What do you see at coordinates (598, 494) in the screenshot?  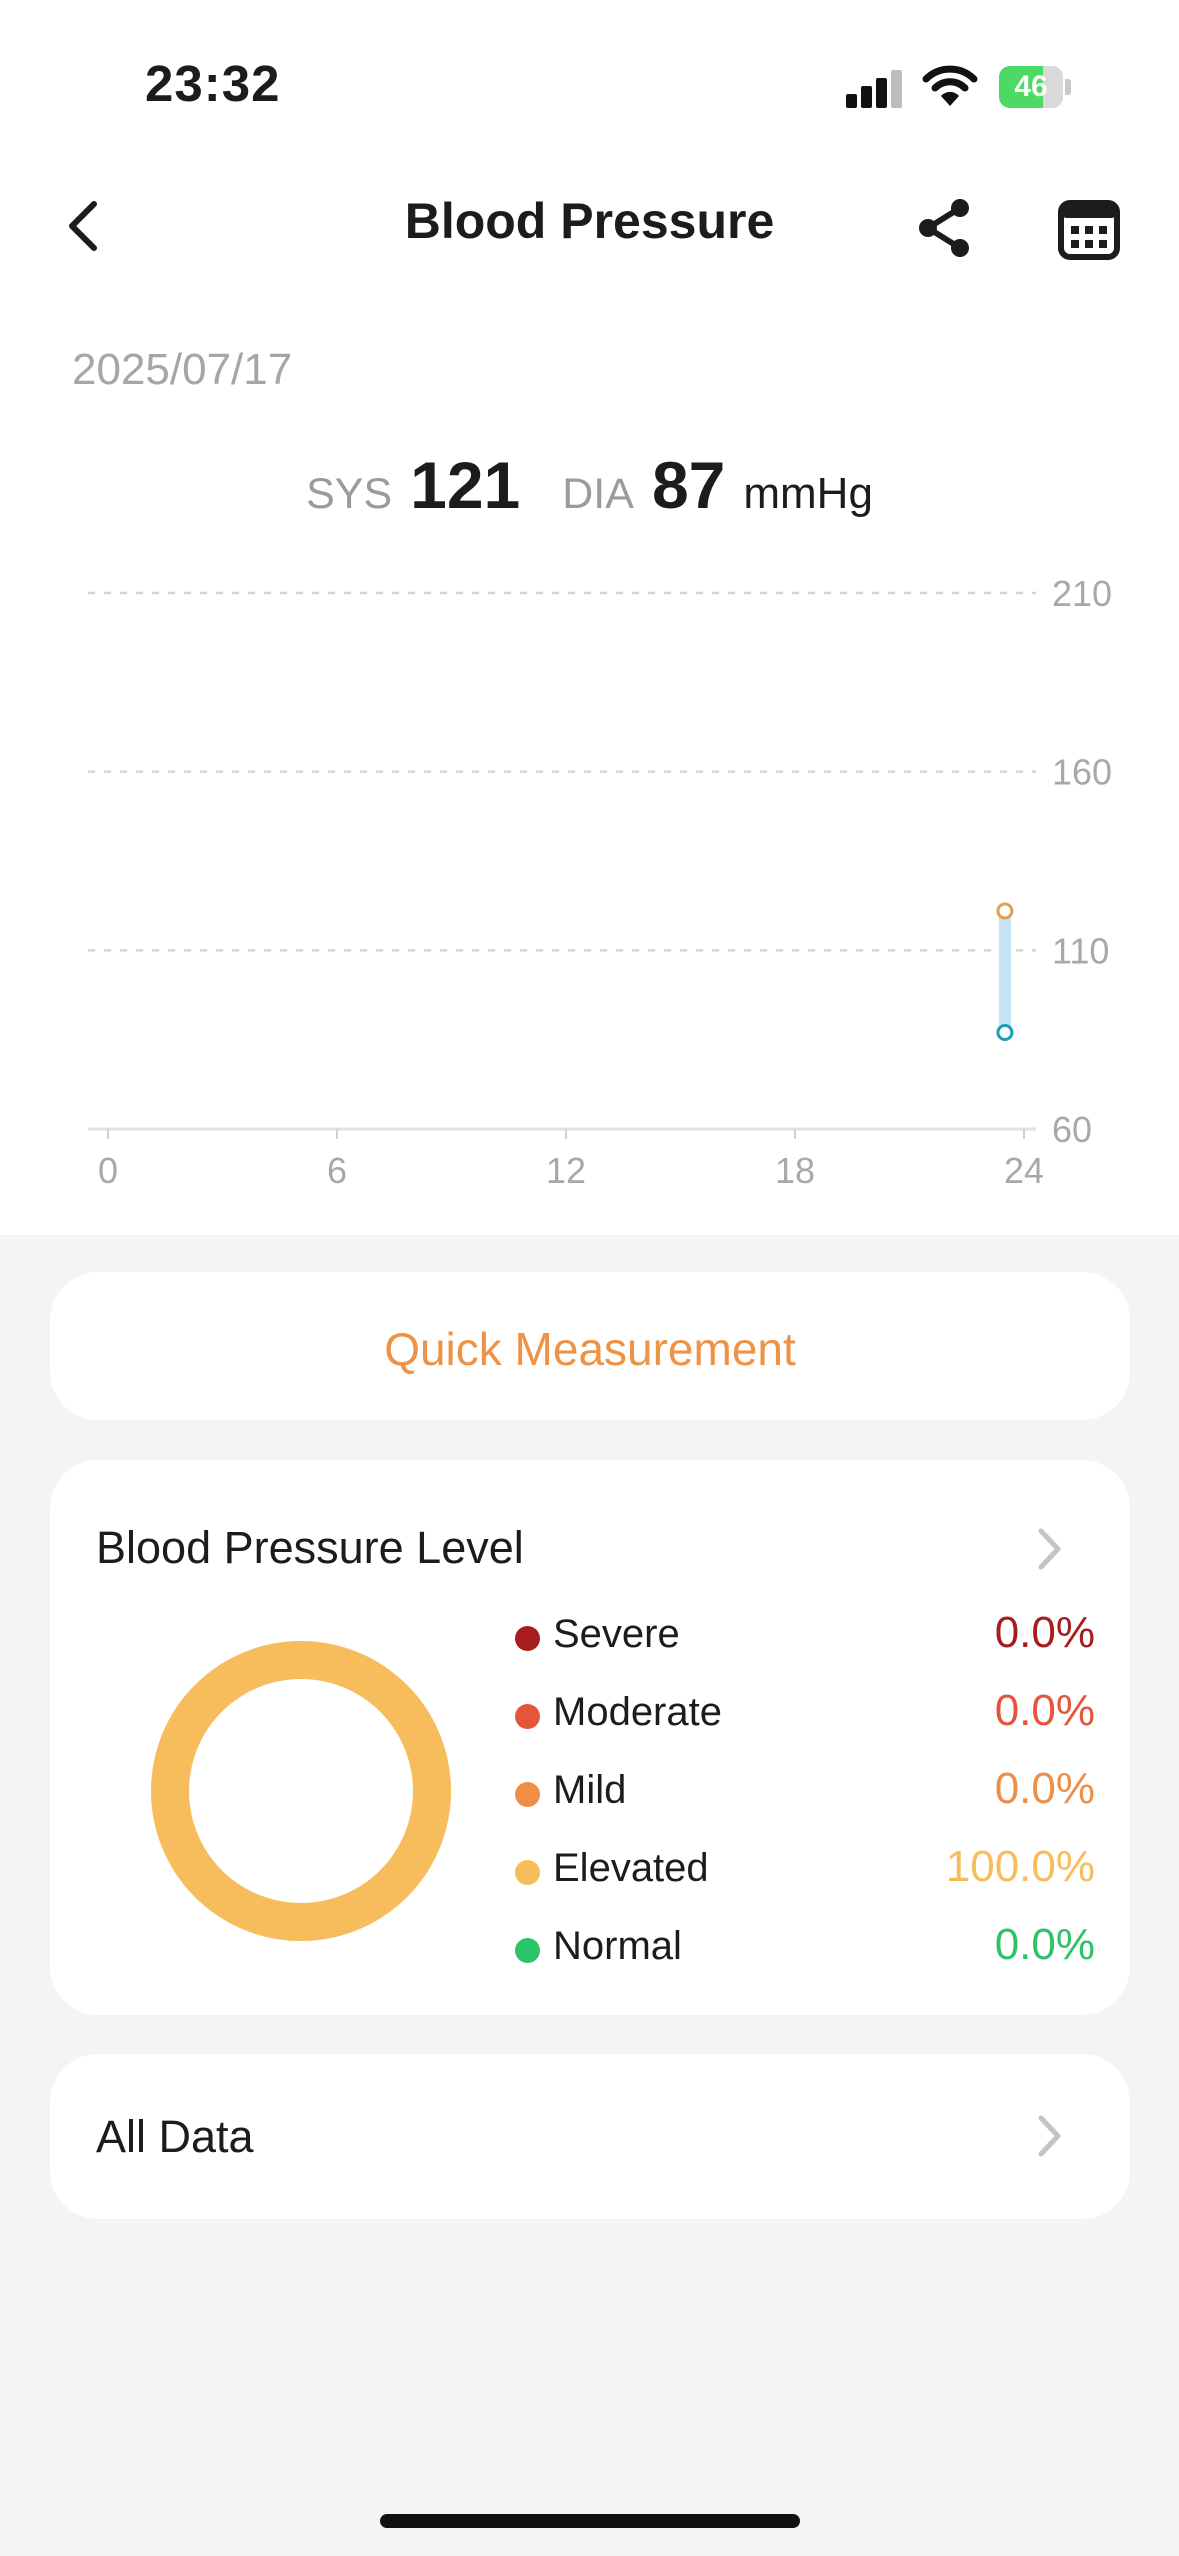 I see `dia-label: DIA` at bounding box center [598, 494].